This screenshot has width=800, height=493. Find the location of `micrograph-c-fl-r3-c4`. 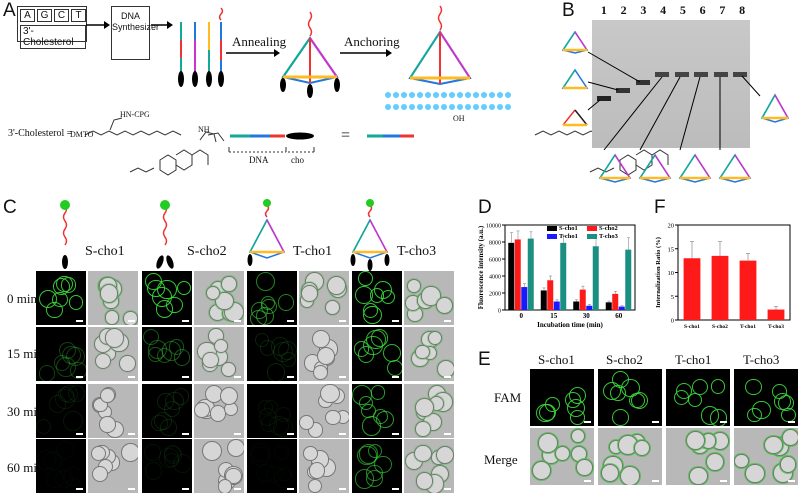

micrograph-c-fl-r3-c4 is located at coordinates (377, 411).